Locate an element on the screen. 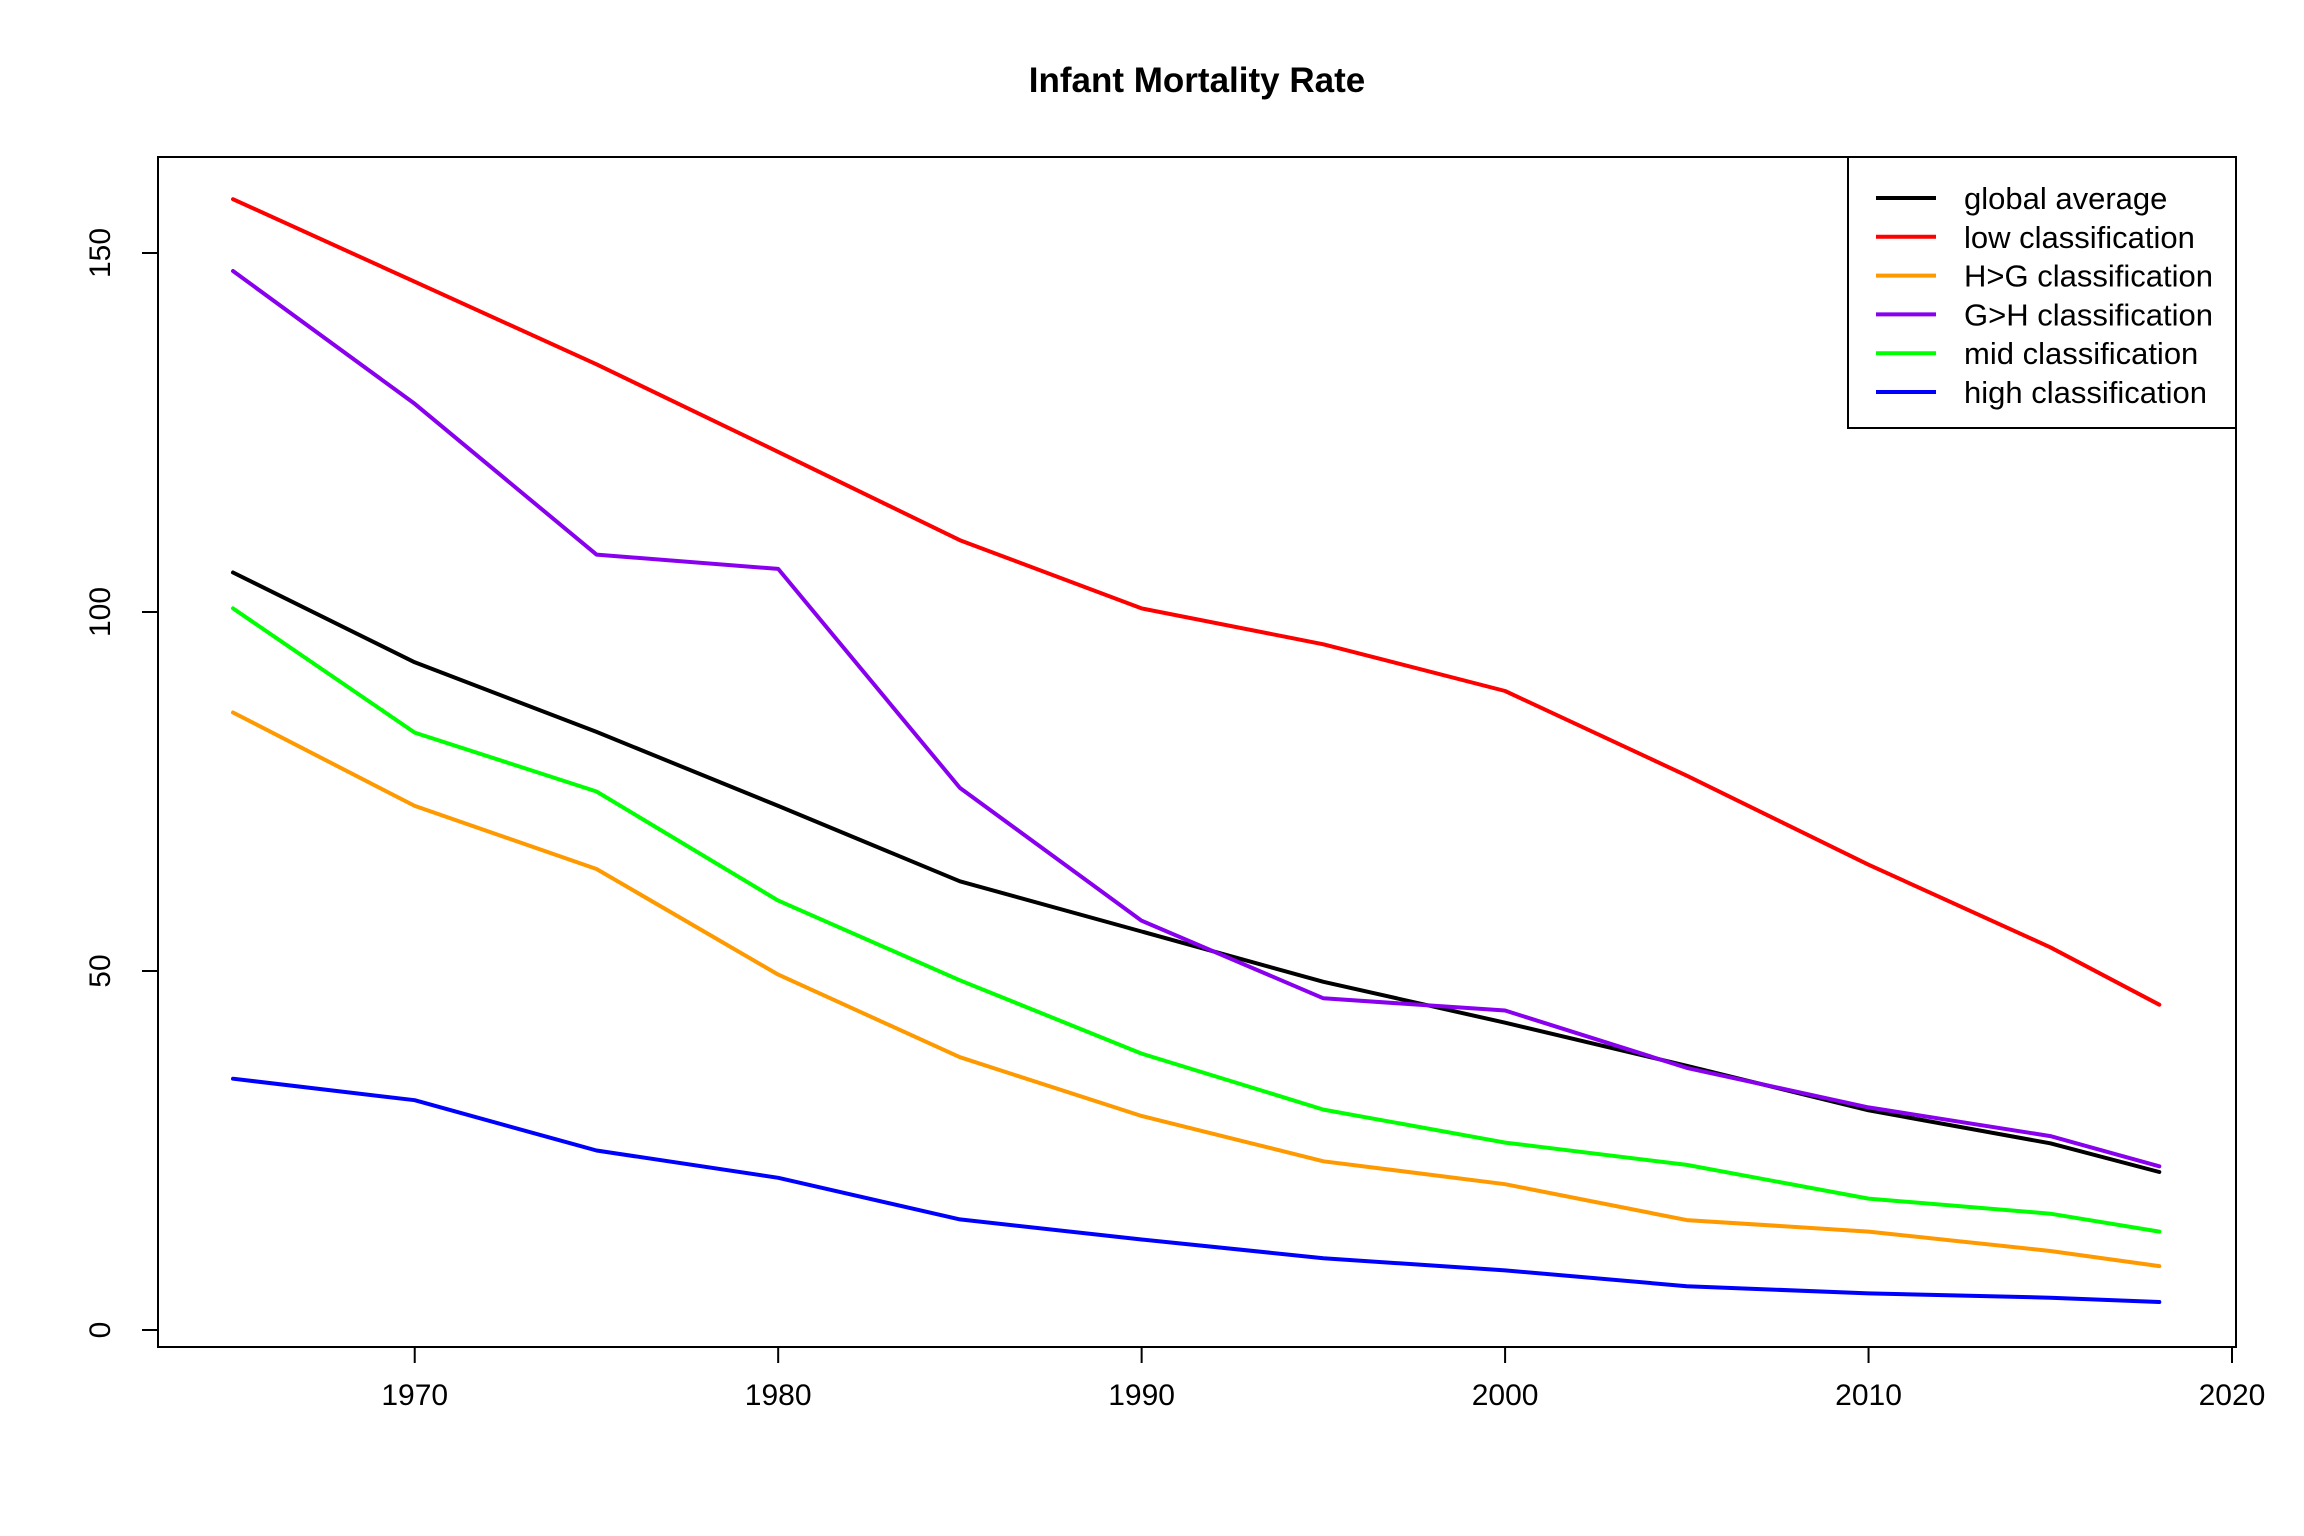  x-tick-label: 2020 is located at coordinates (2232, 1395).